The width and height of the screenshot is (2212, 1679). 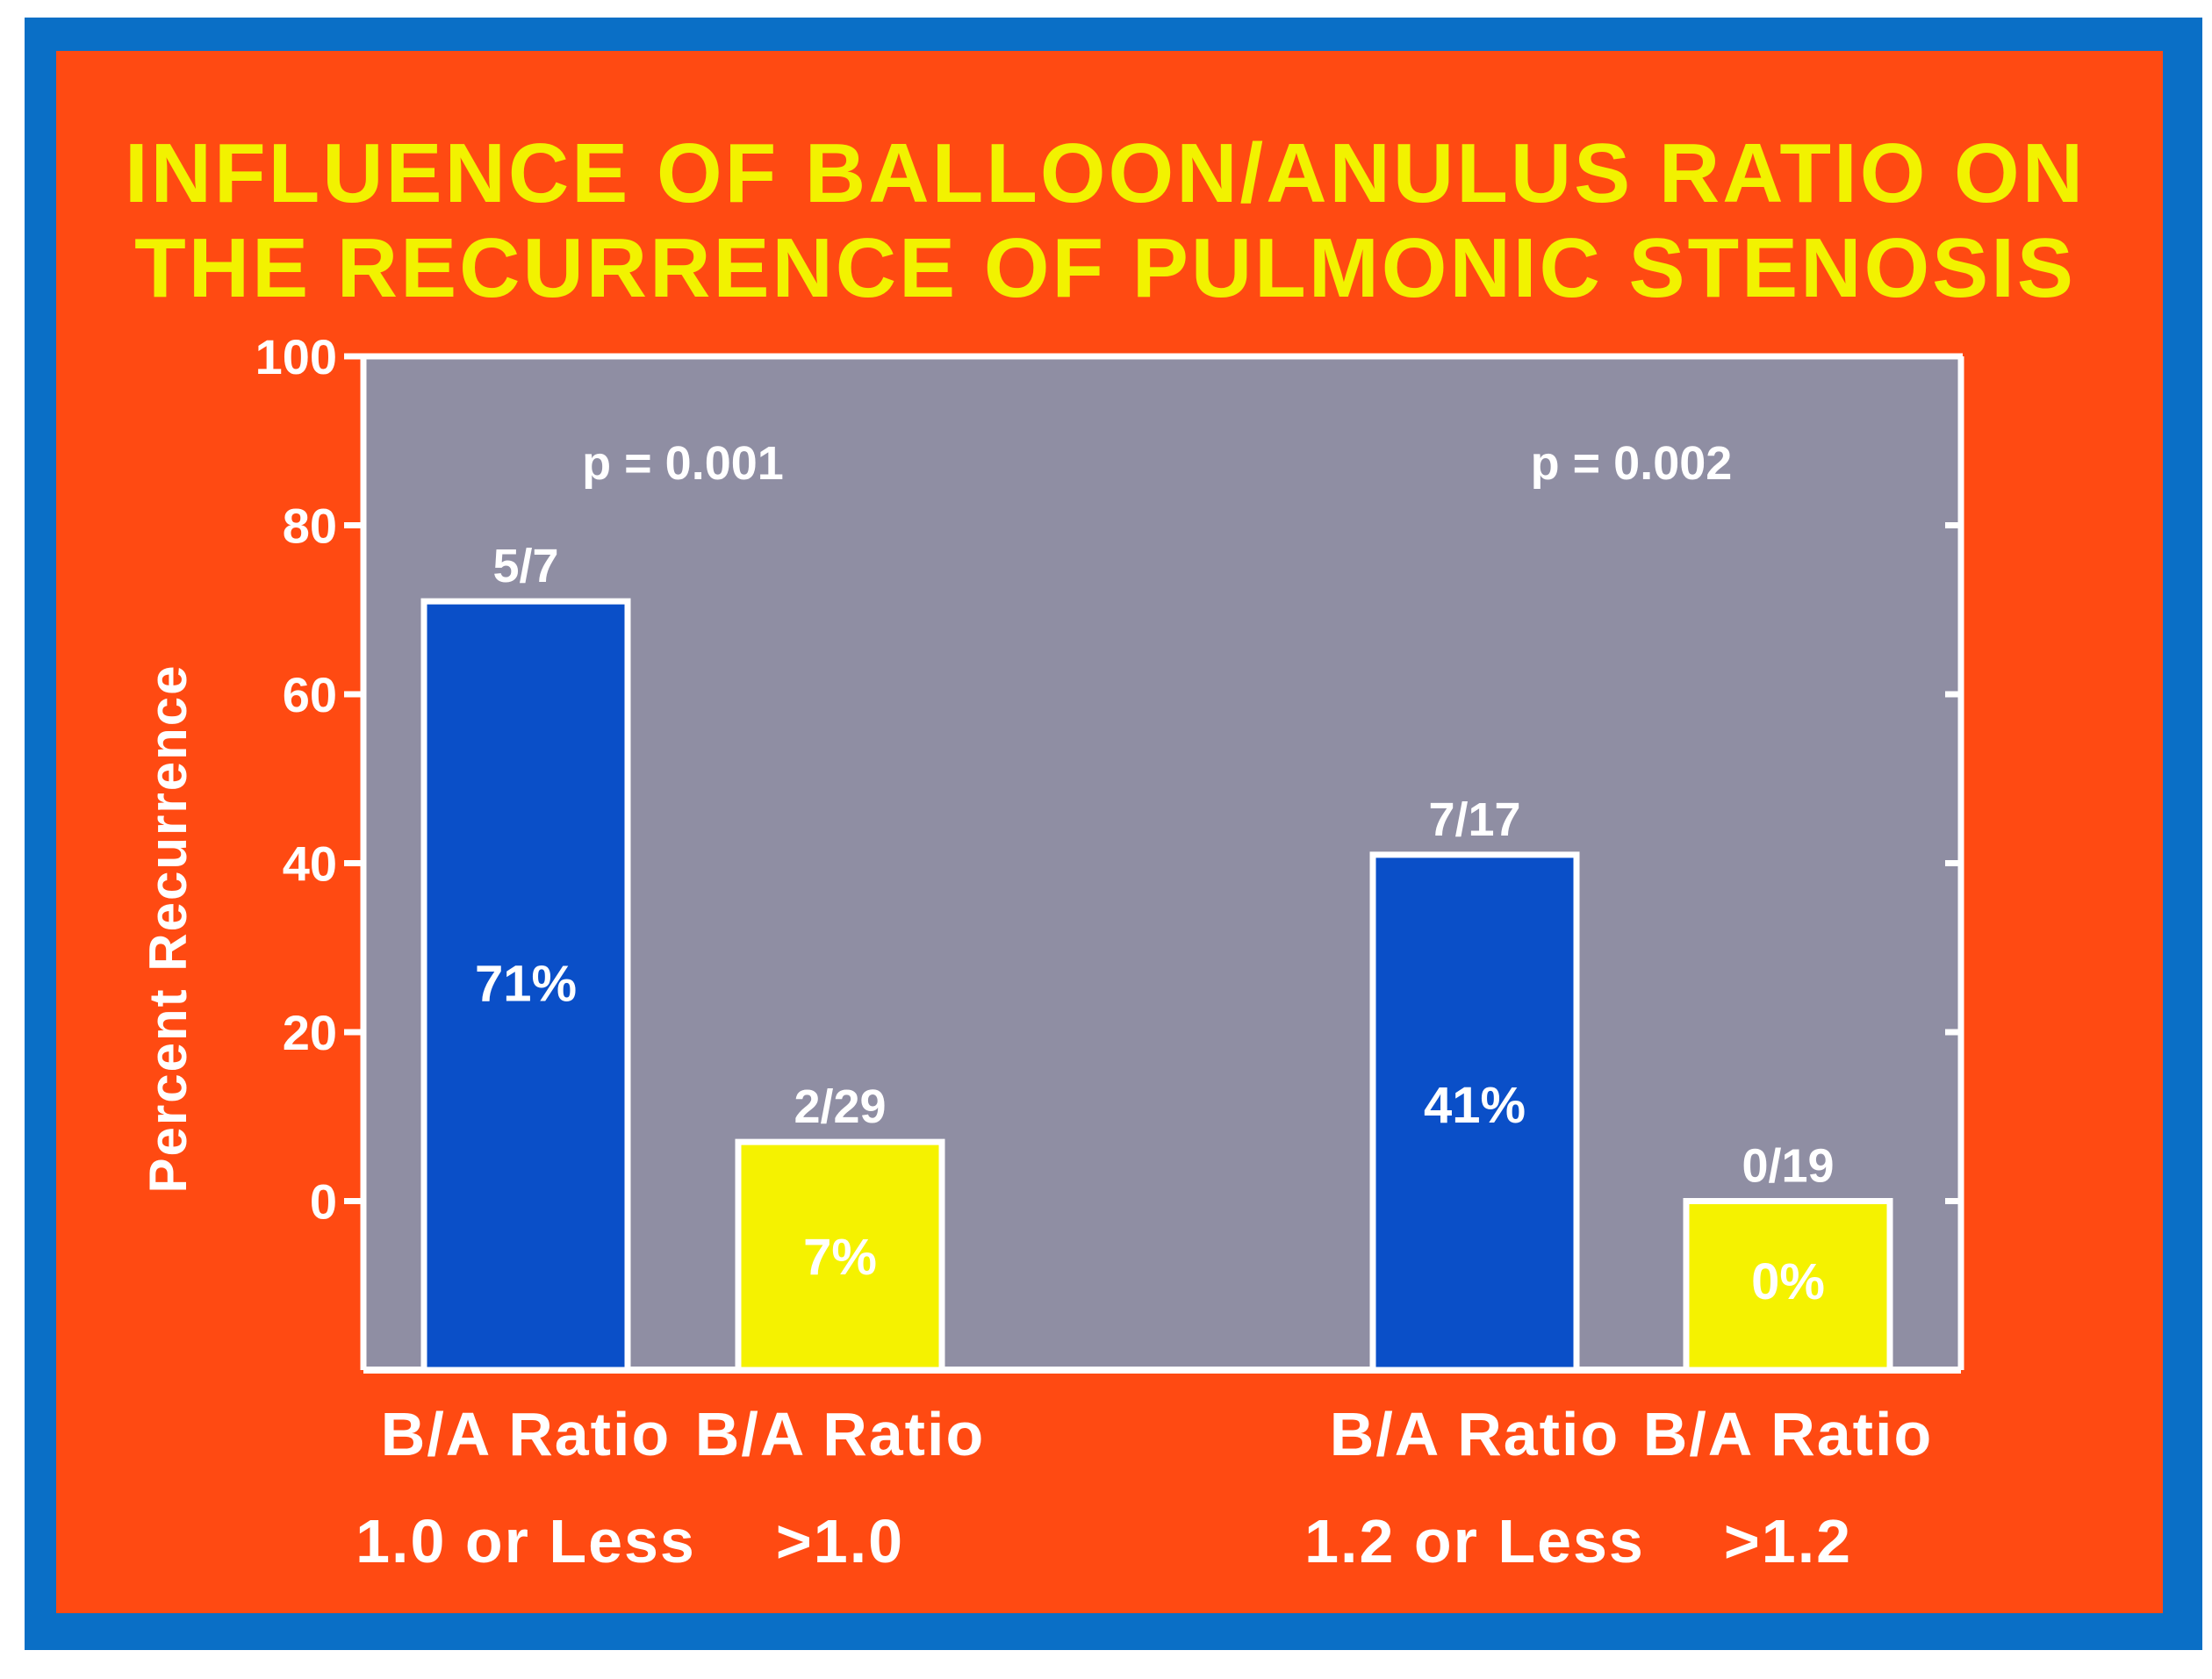 I want to click on bar-percent-label: 0%, so click(x=1788, y=1281).